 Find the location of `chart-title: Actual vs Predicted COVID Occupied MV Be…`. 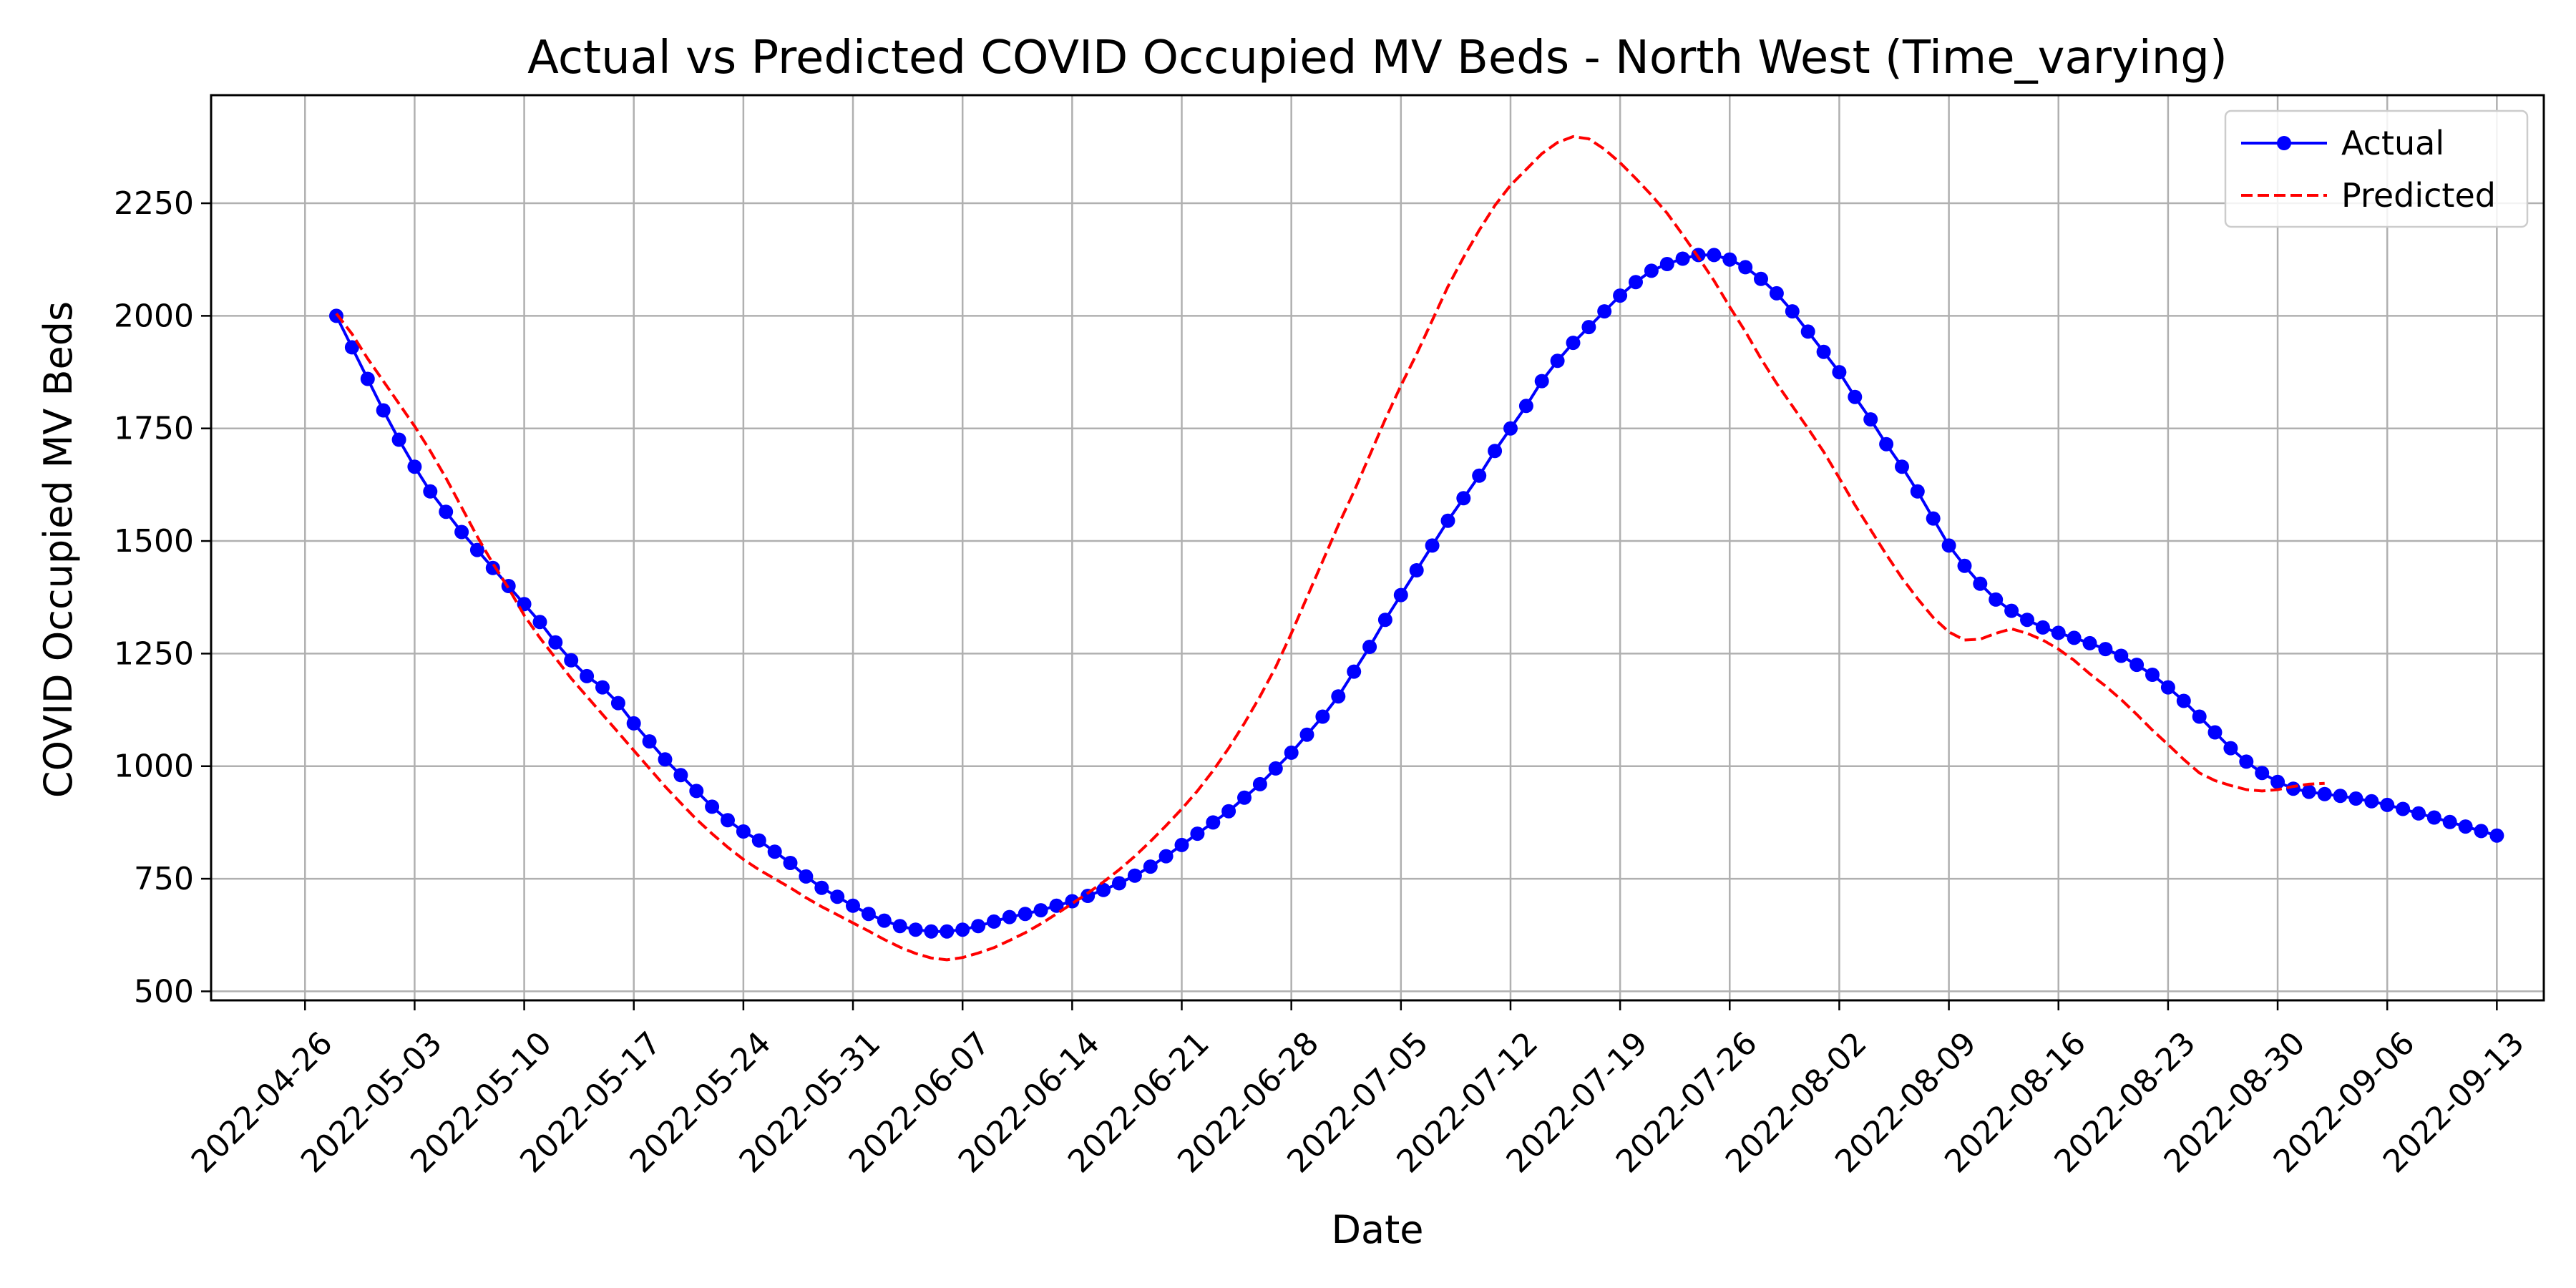

chart-title: Actual vs Predicted COVID Occupied MV Be… is located at coordinates (1377, 57).